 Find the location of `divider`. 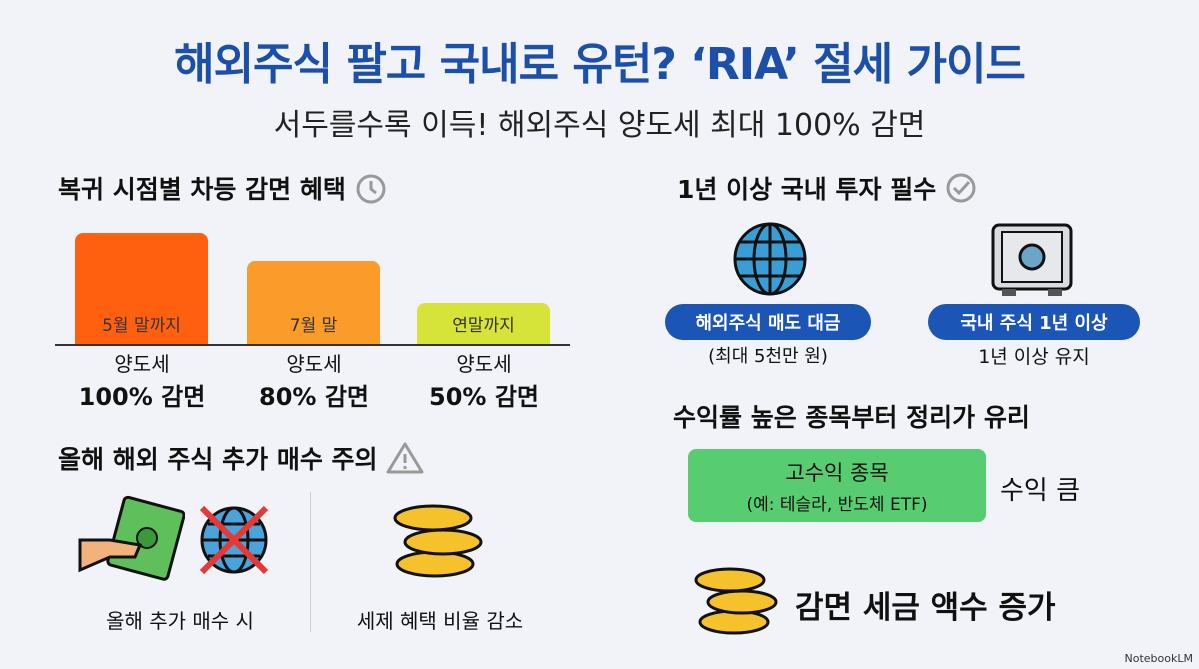

divider is located at coordinates (310, 562).